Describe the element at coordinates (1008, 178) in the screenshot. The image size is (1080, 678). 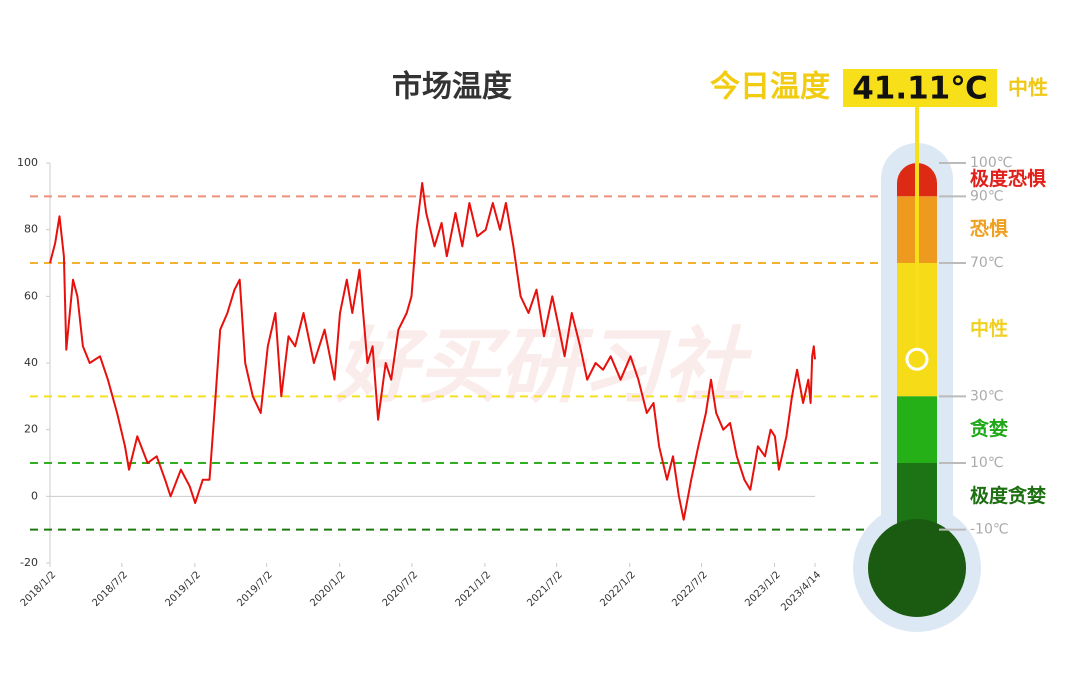
I see `zone-label: 极度恐惧` at that location.